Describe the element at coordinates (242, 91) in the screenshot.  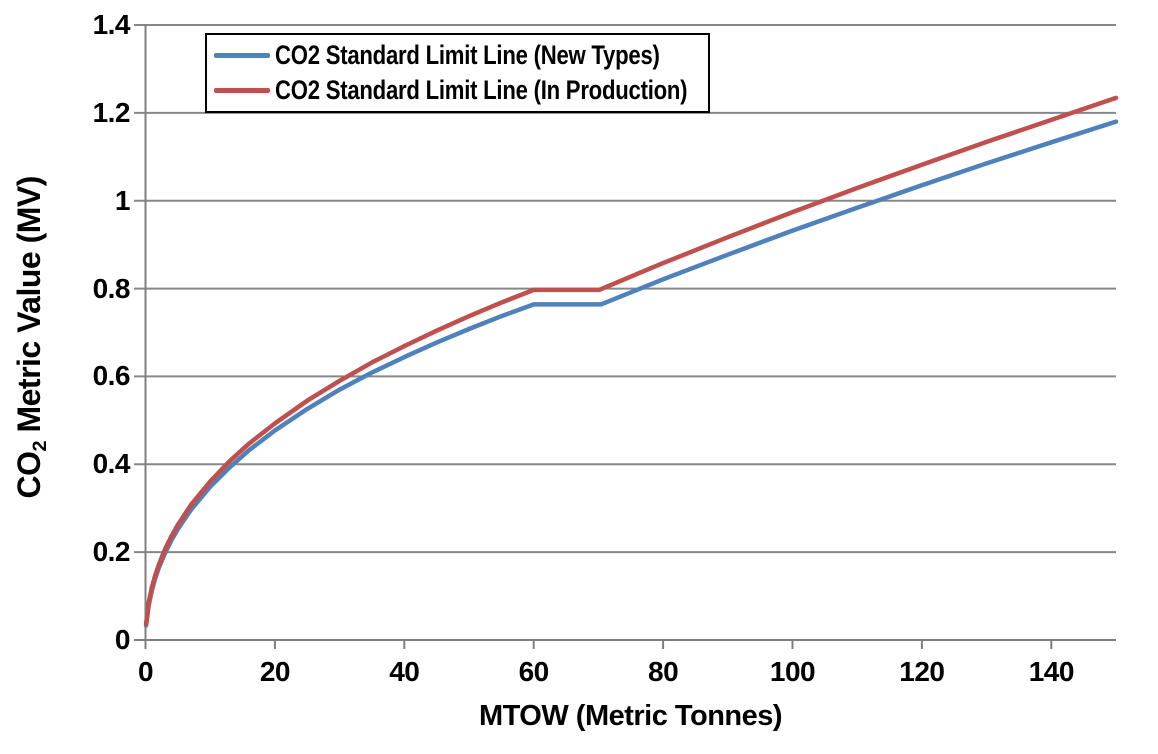
I see `legend-line-sample-in-production` at that location.